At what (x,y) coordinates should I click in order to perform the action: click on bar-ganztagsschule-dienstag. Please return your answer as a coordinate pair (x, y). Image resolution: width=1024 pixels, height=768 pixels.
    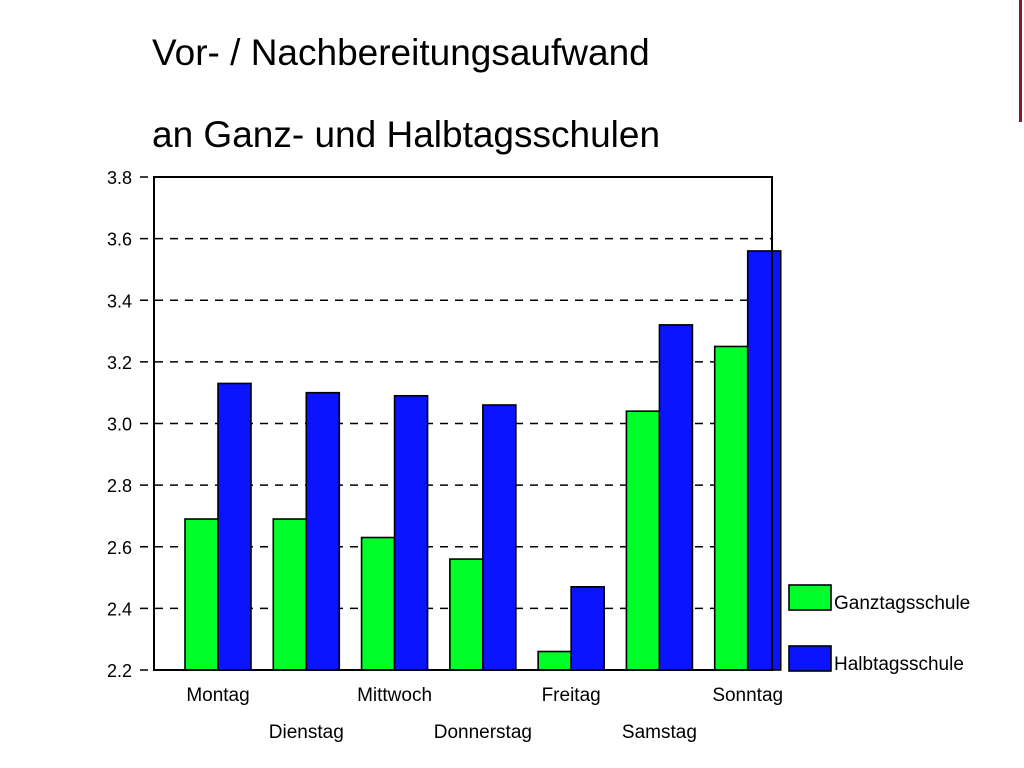
    Looking at the image, I should click on (290, 594).